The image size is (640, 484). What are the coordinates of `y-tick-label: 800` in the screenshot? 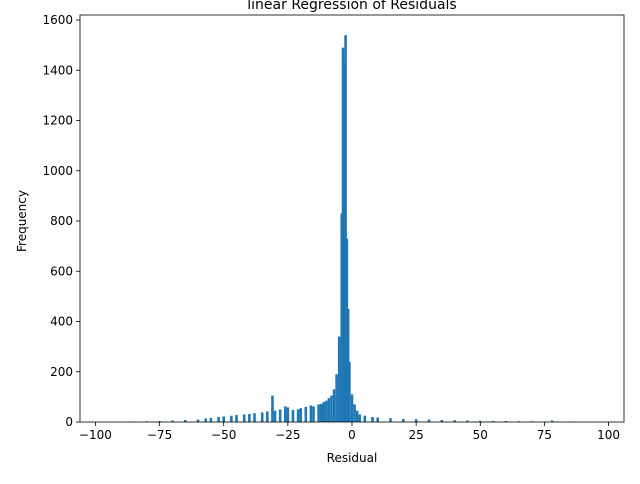 It's located at (61, 221).